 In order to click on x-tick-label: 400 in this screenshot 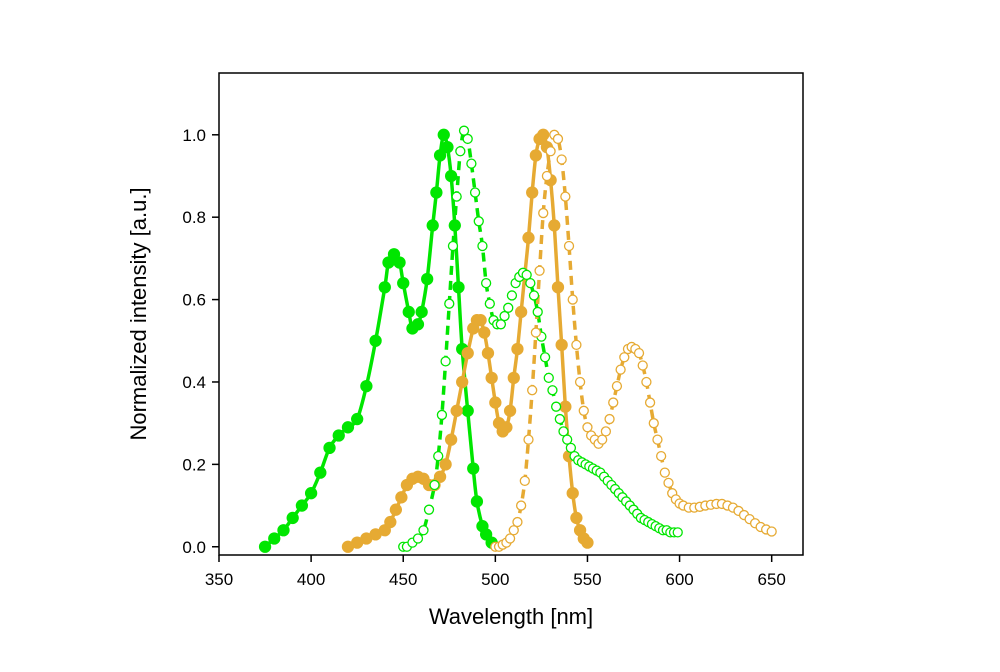, I will do `click(311, 579)`.